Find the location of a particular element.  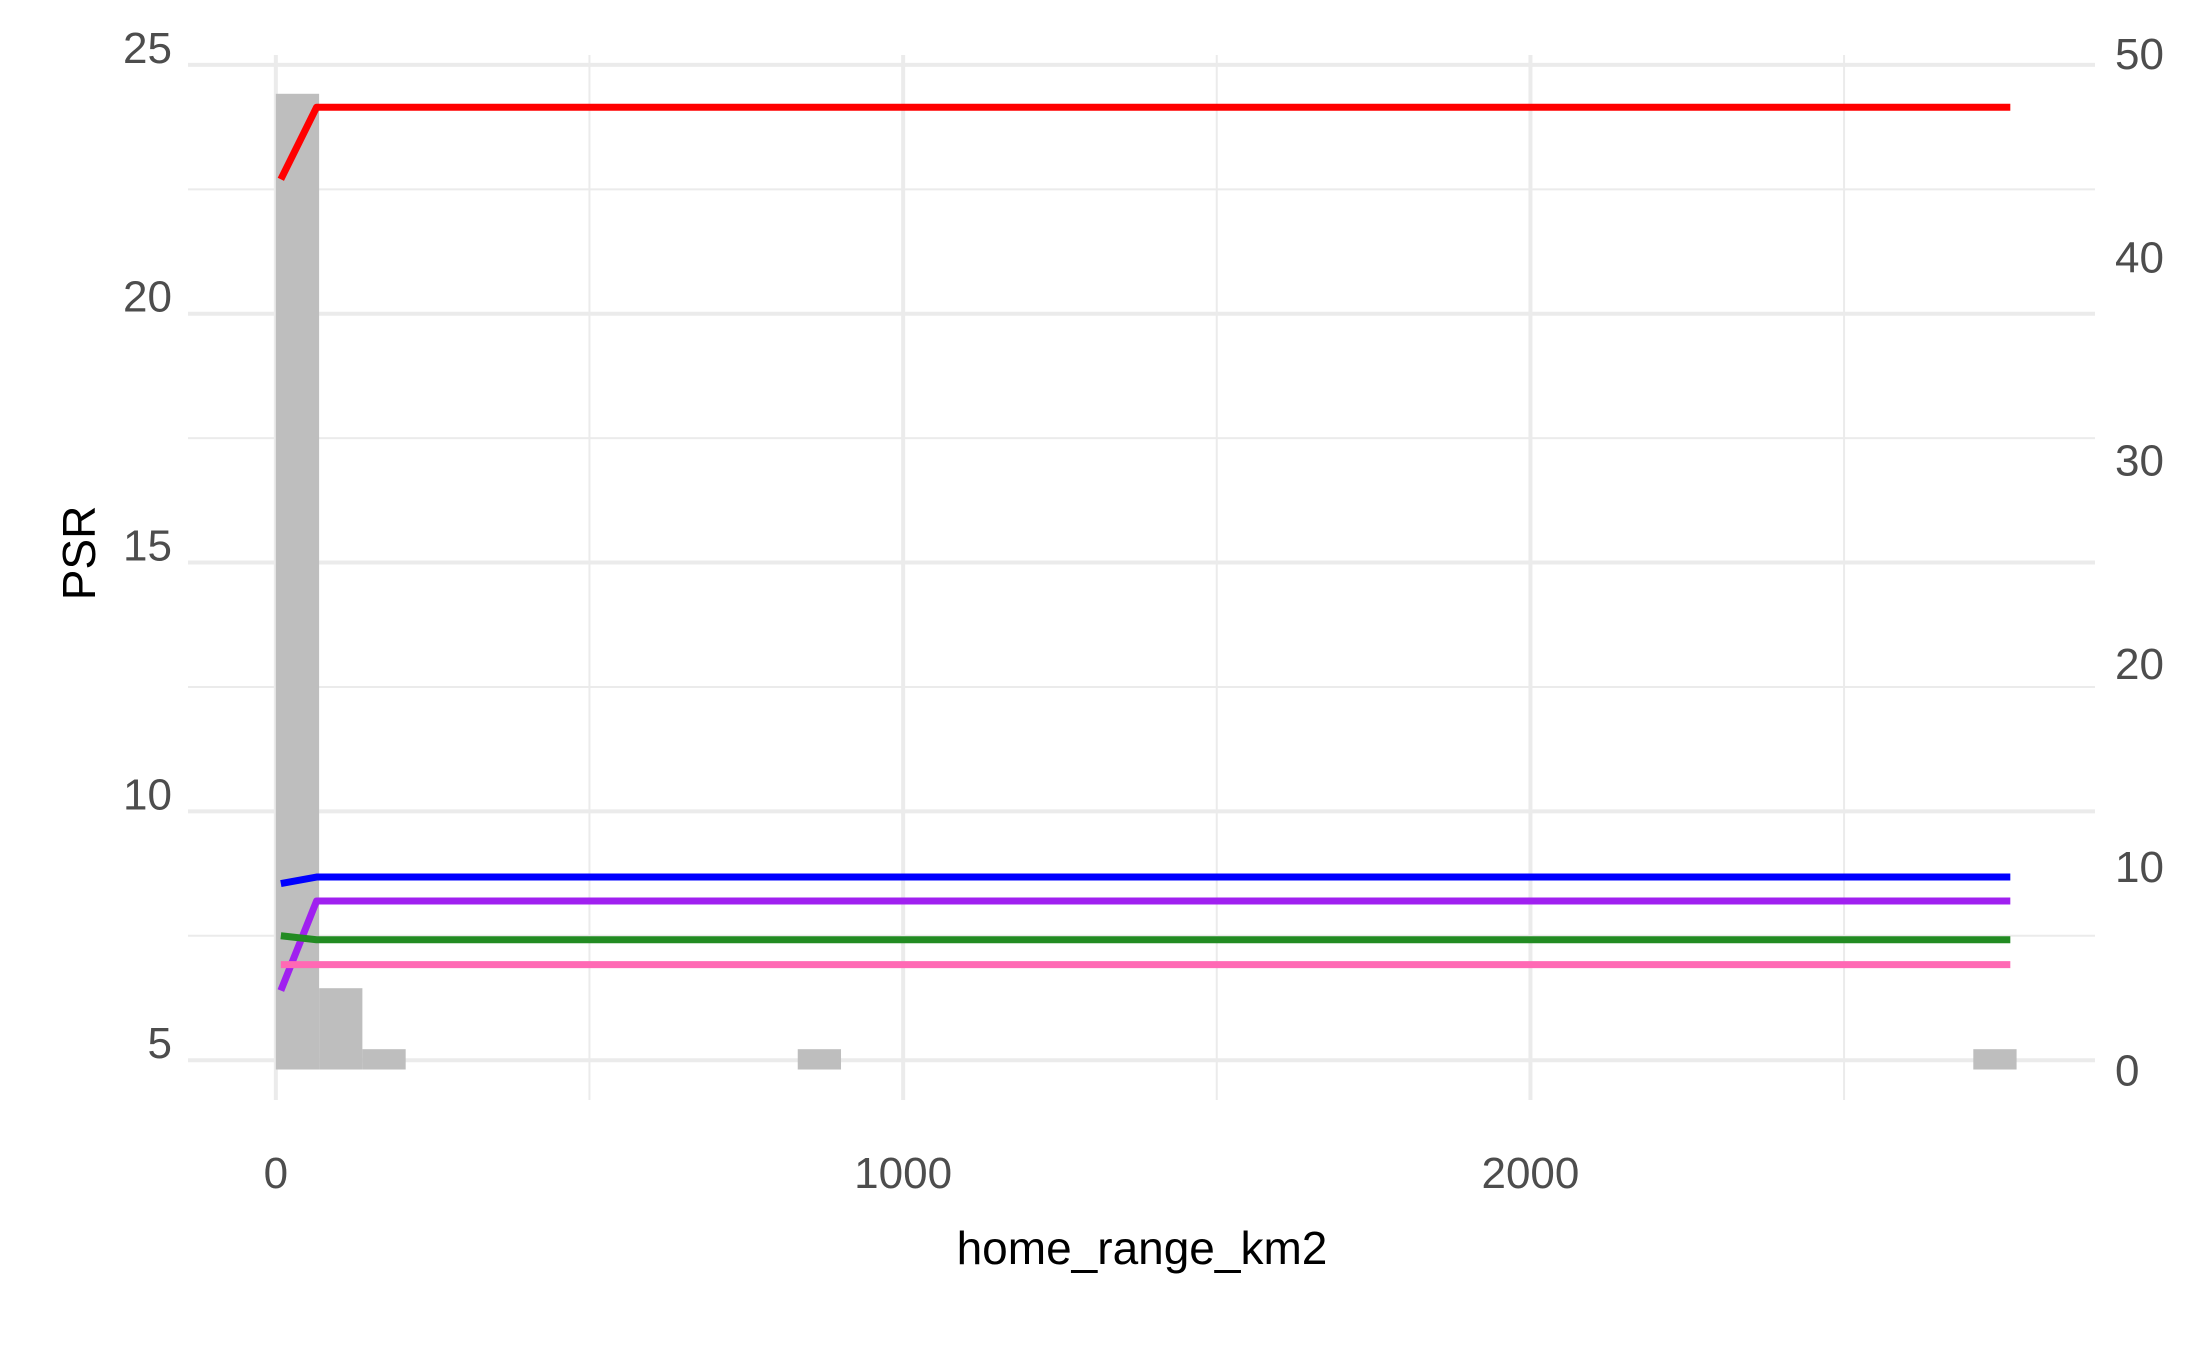

x-tick-label: 2000 is located at coordinates (1530, 1173).